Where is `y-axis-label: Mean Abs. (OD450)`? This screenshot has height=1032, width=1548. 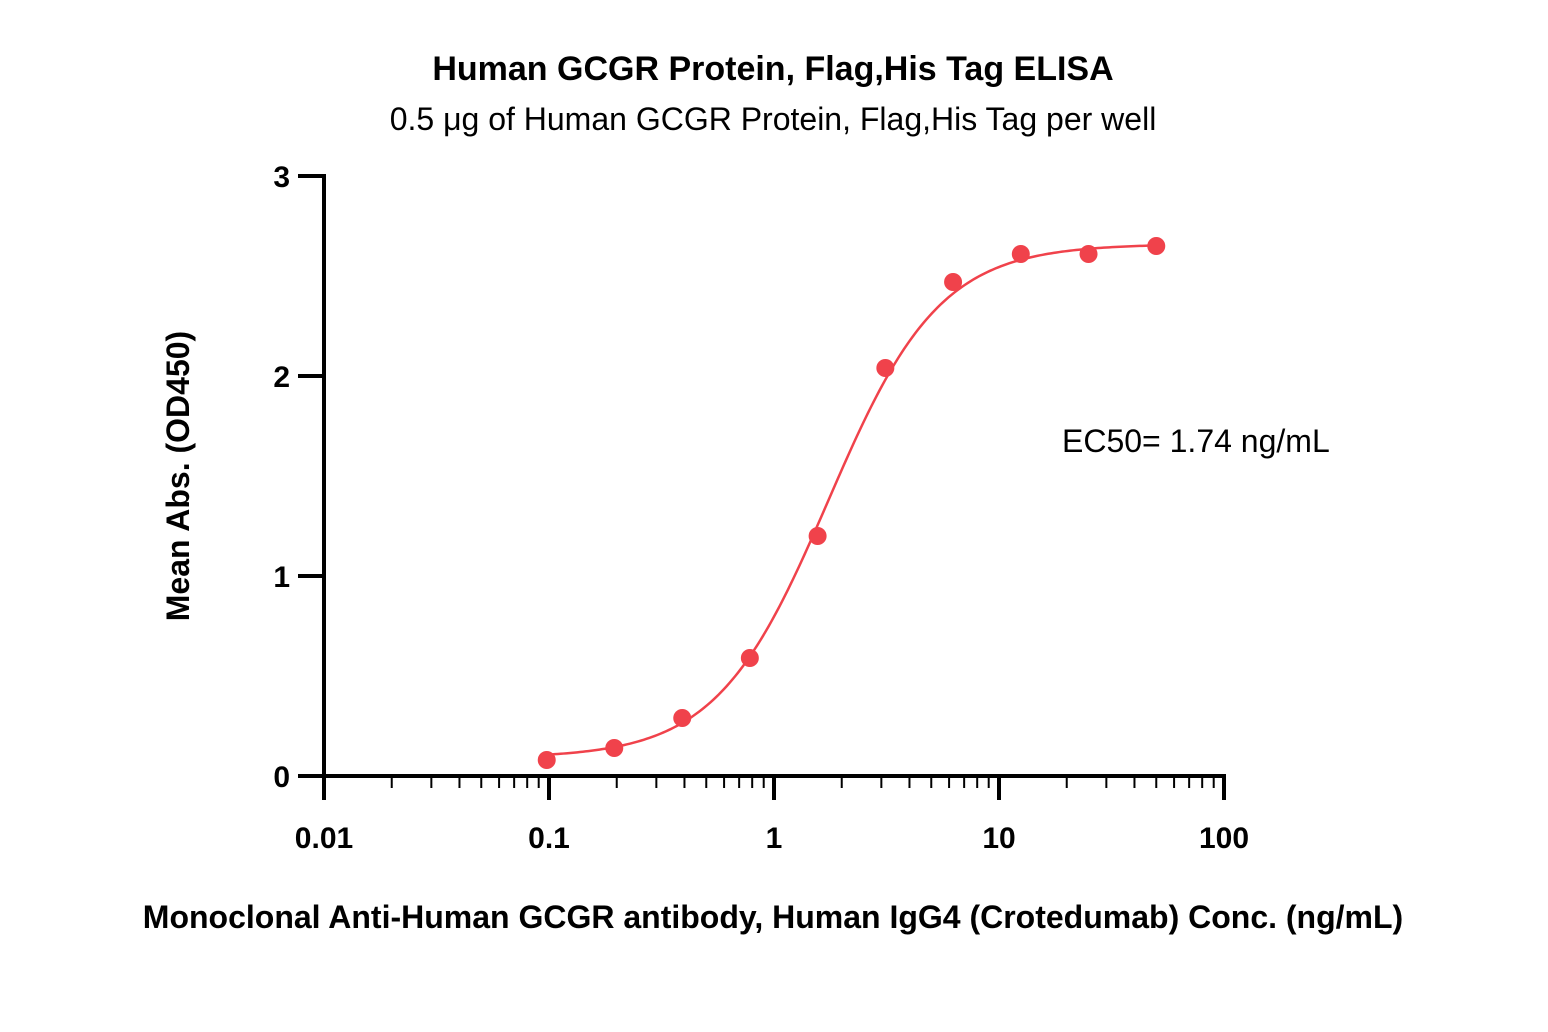 y-axis-label: Mean Abs. (OD450) is located at coordinates (178, 476).